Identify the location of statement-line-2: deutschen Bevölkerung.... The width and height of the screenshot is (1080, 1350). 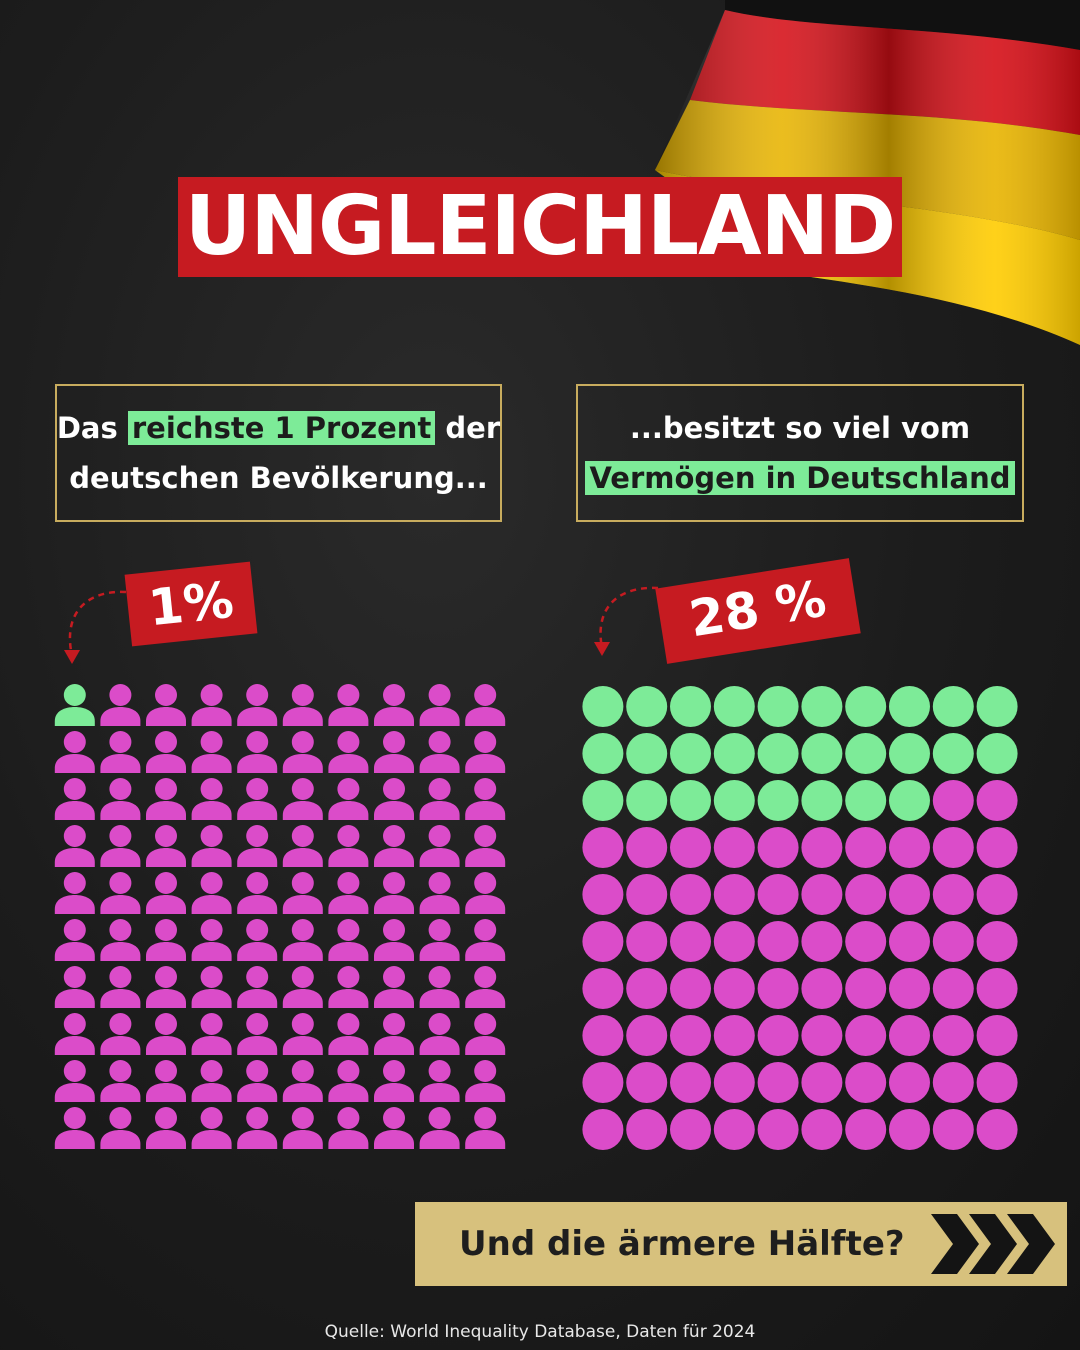
(278, 478).